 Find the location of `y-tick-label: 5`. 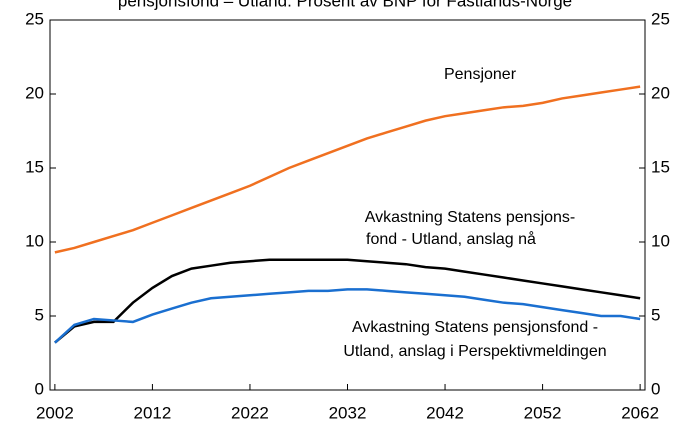

y-tick-label: 5 is located at coordinates (39, 314).